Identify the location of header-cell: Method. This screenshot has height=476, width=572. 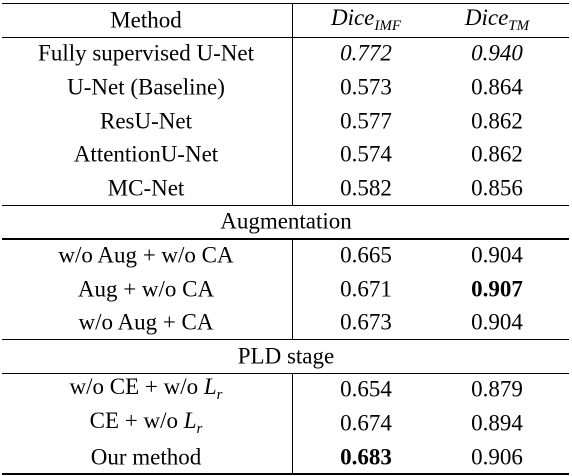
(146, 20).